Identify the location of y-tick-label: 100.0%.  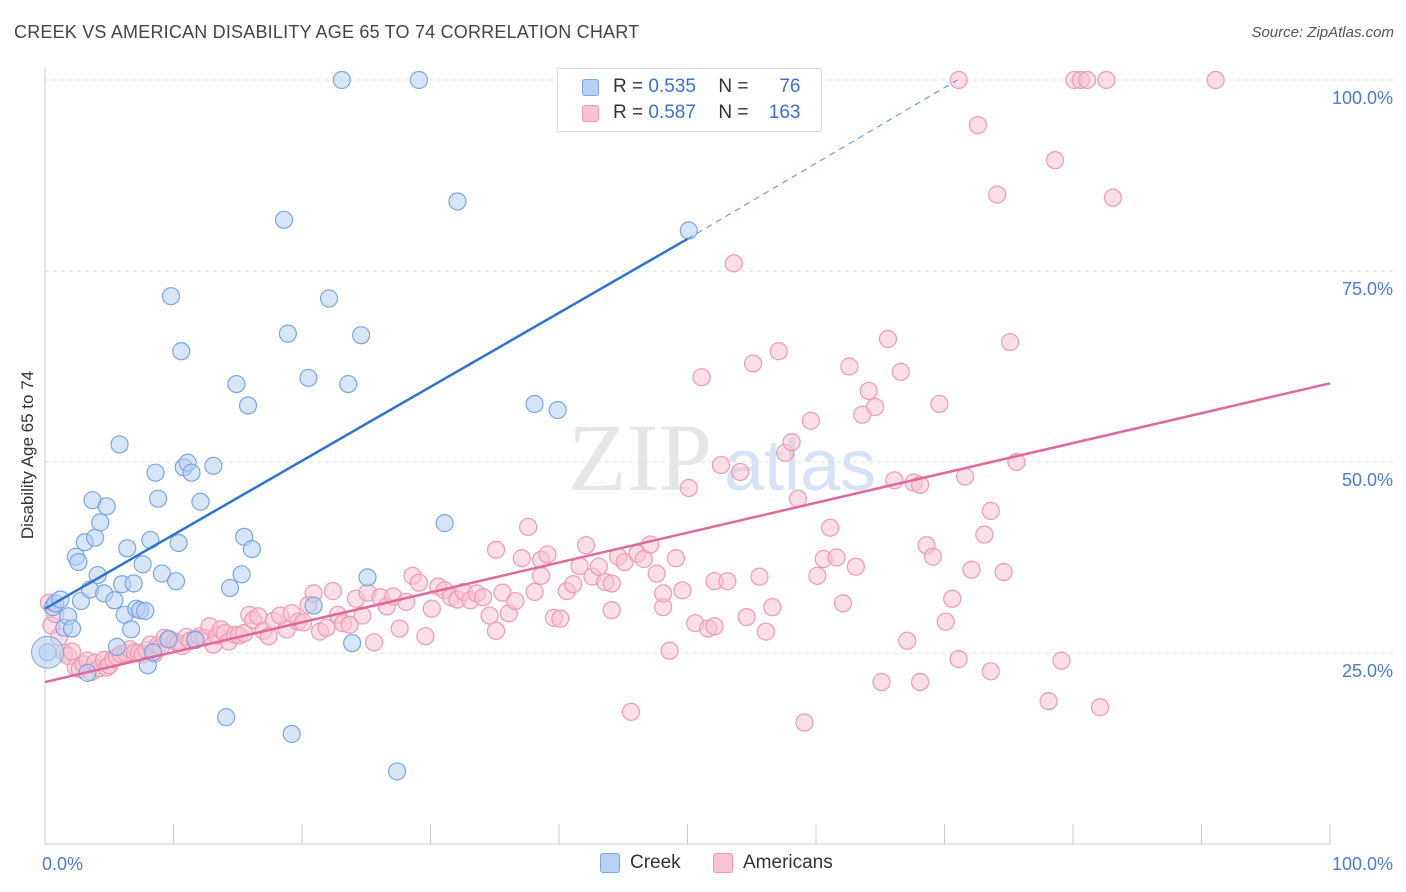
(1362, 98).